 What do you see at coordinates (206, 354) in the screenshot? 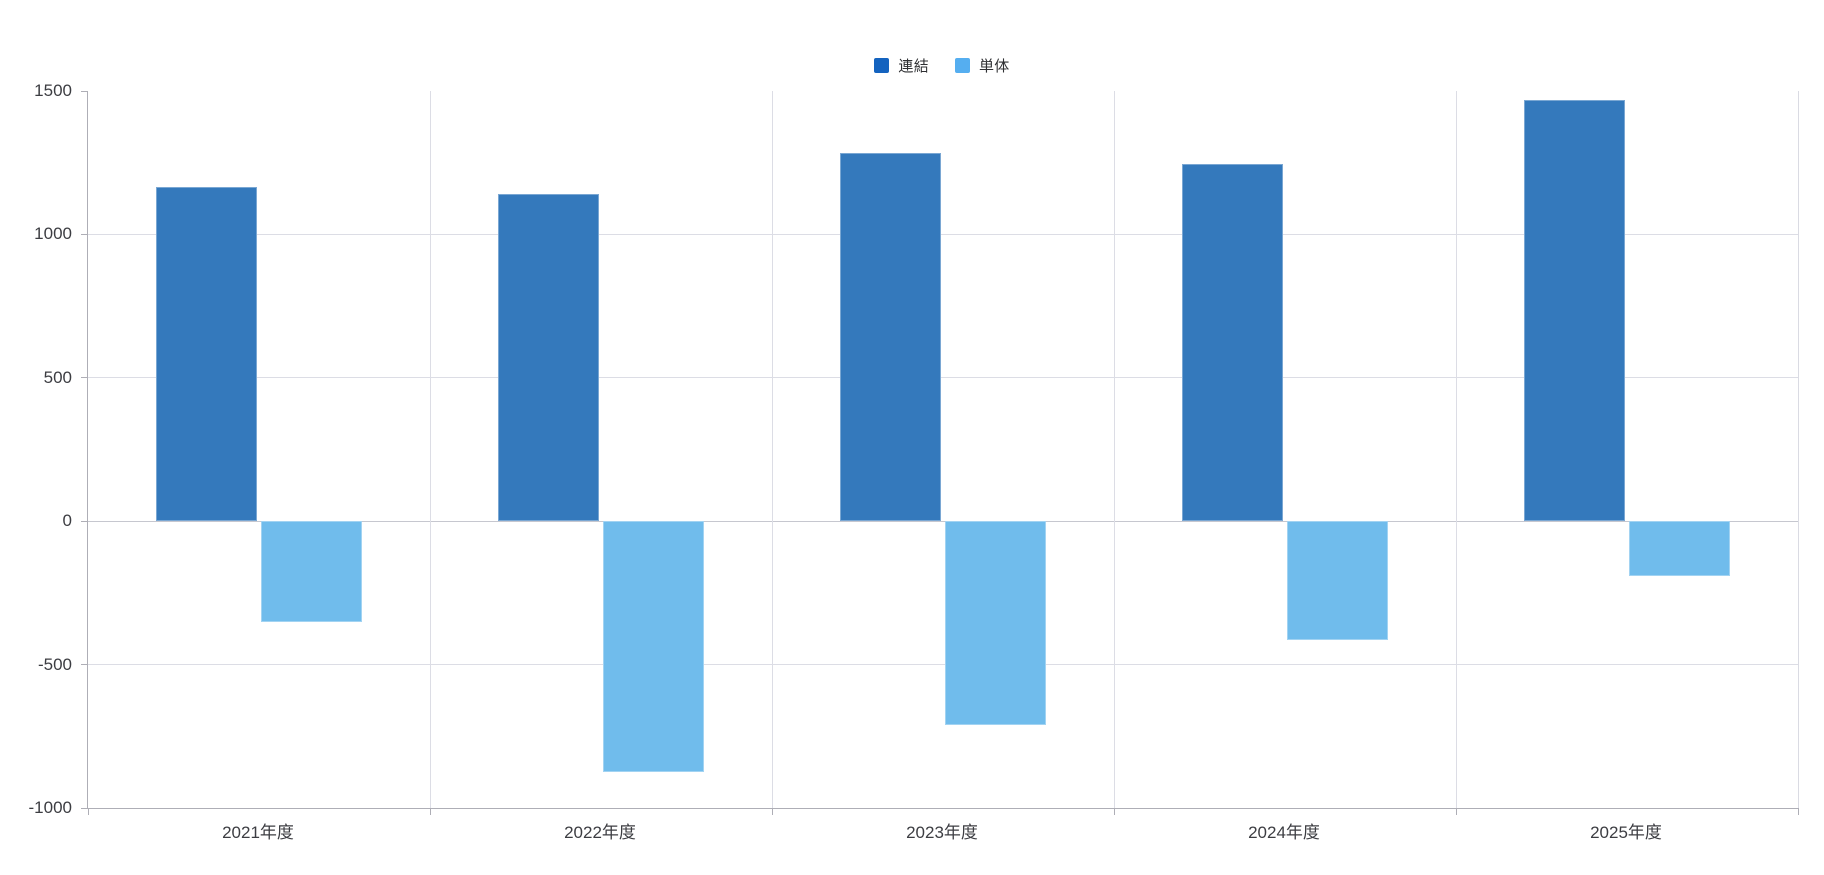
I see `bar-consolidated-2021年度` at bounding box center [206, 354].